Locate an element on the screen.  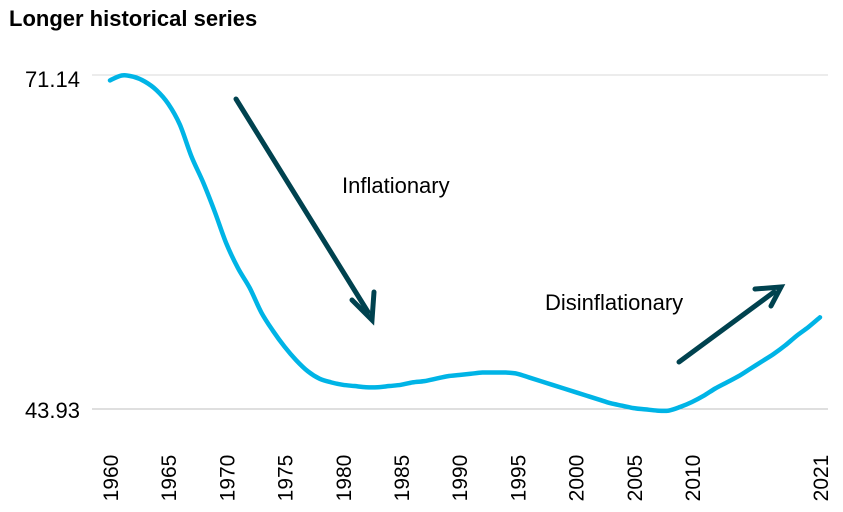
chart-title: Longer historical series is located at coordinates (133, 18).